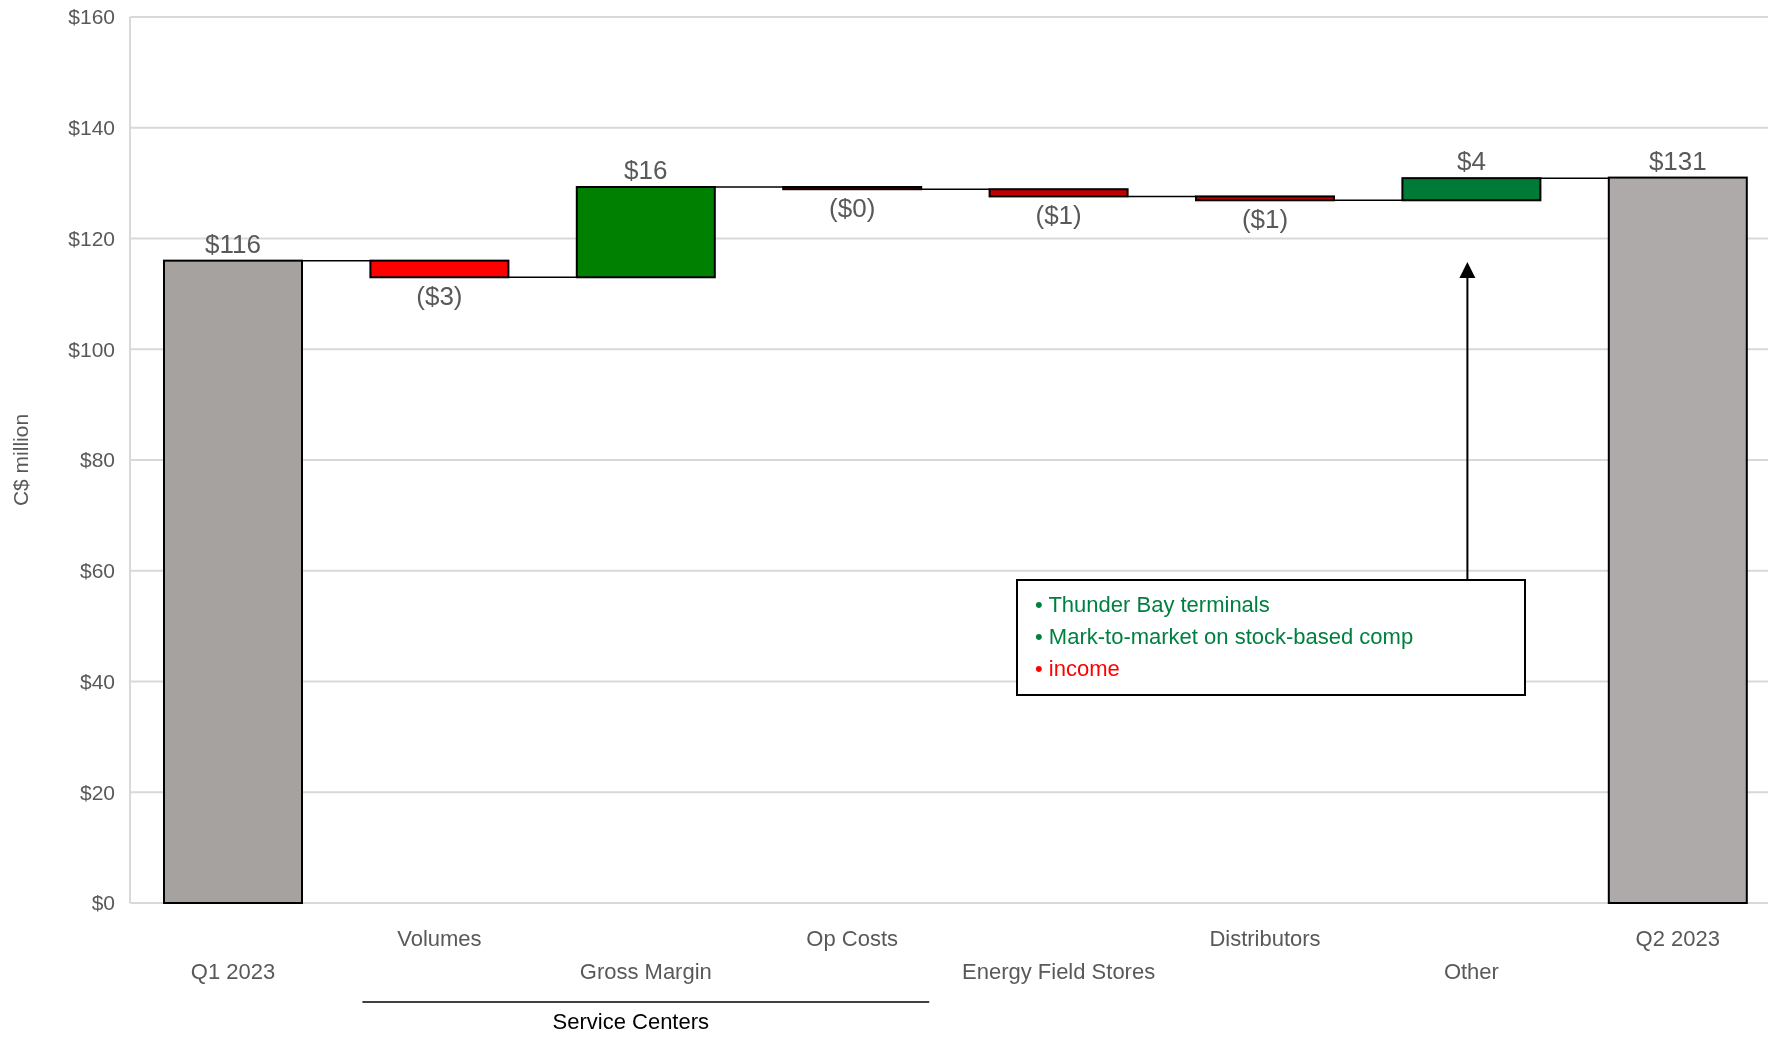 The width and height of the screenshot is (1768, 1040). Describe the element at coordinates (91, 17) in the screenshot. I see `y-tick-label: $160` at that location.